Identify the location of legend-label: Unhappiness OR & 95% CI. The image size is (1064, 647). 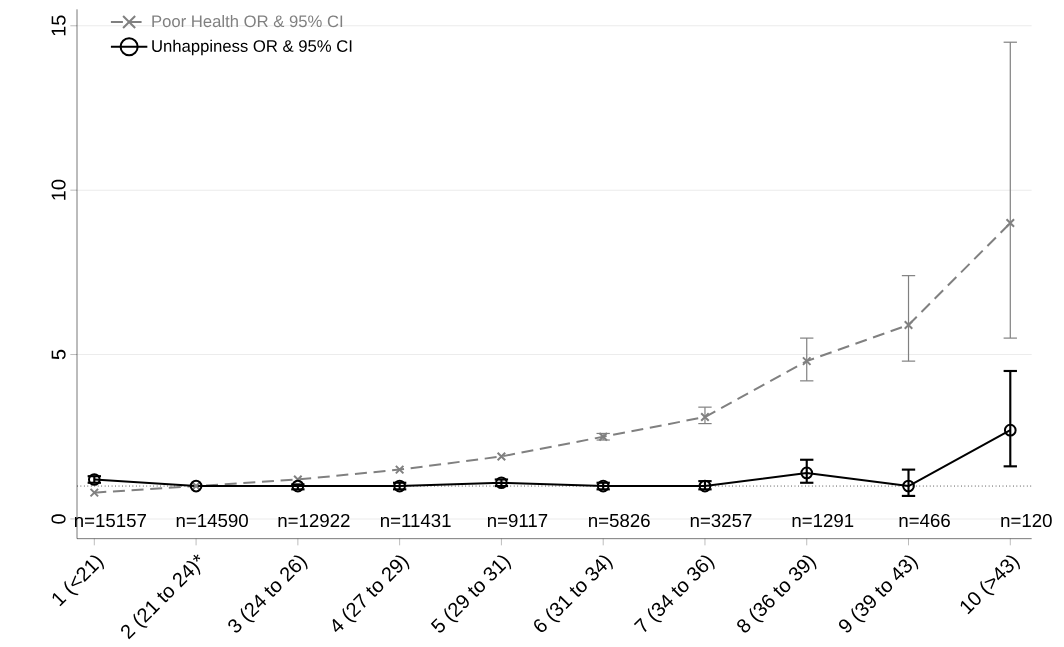
(252, 47).